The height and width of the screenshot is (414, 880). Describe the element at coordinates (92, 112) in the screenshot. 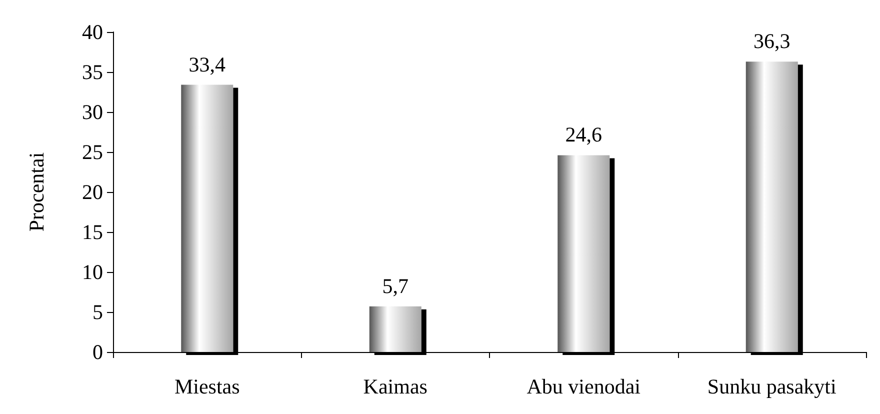

I see `y-tick-label: 30` at that location.